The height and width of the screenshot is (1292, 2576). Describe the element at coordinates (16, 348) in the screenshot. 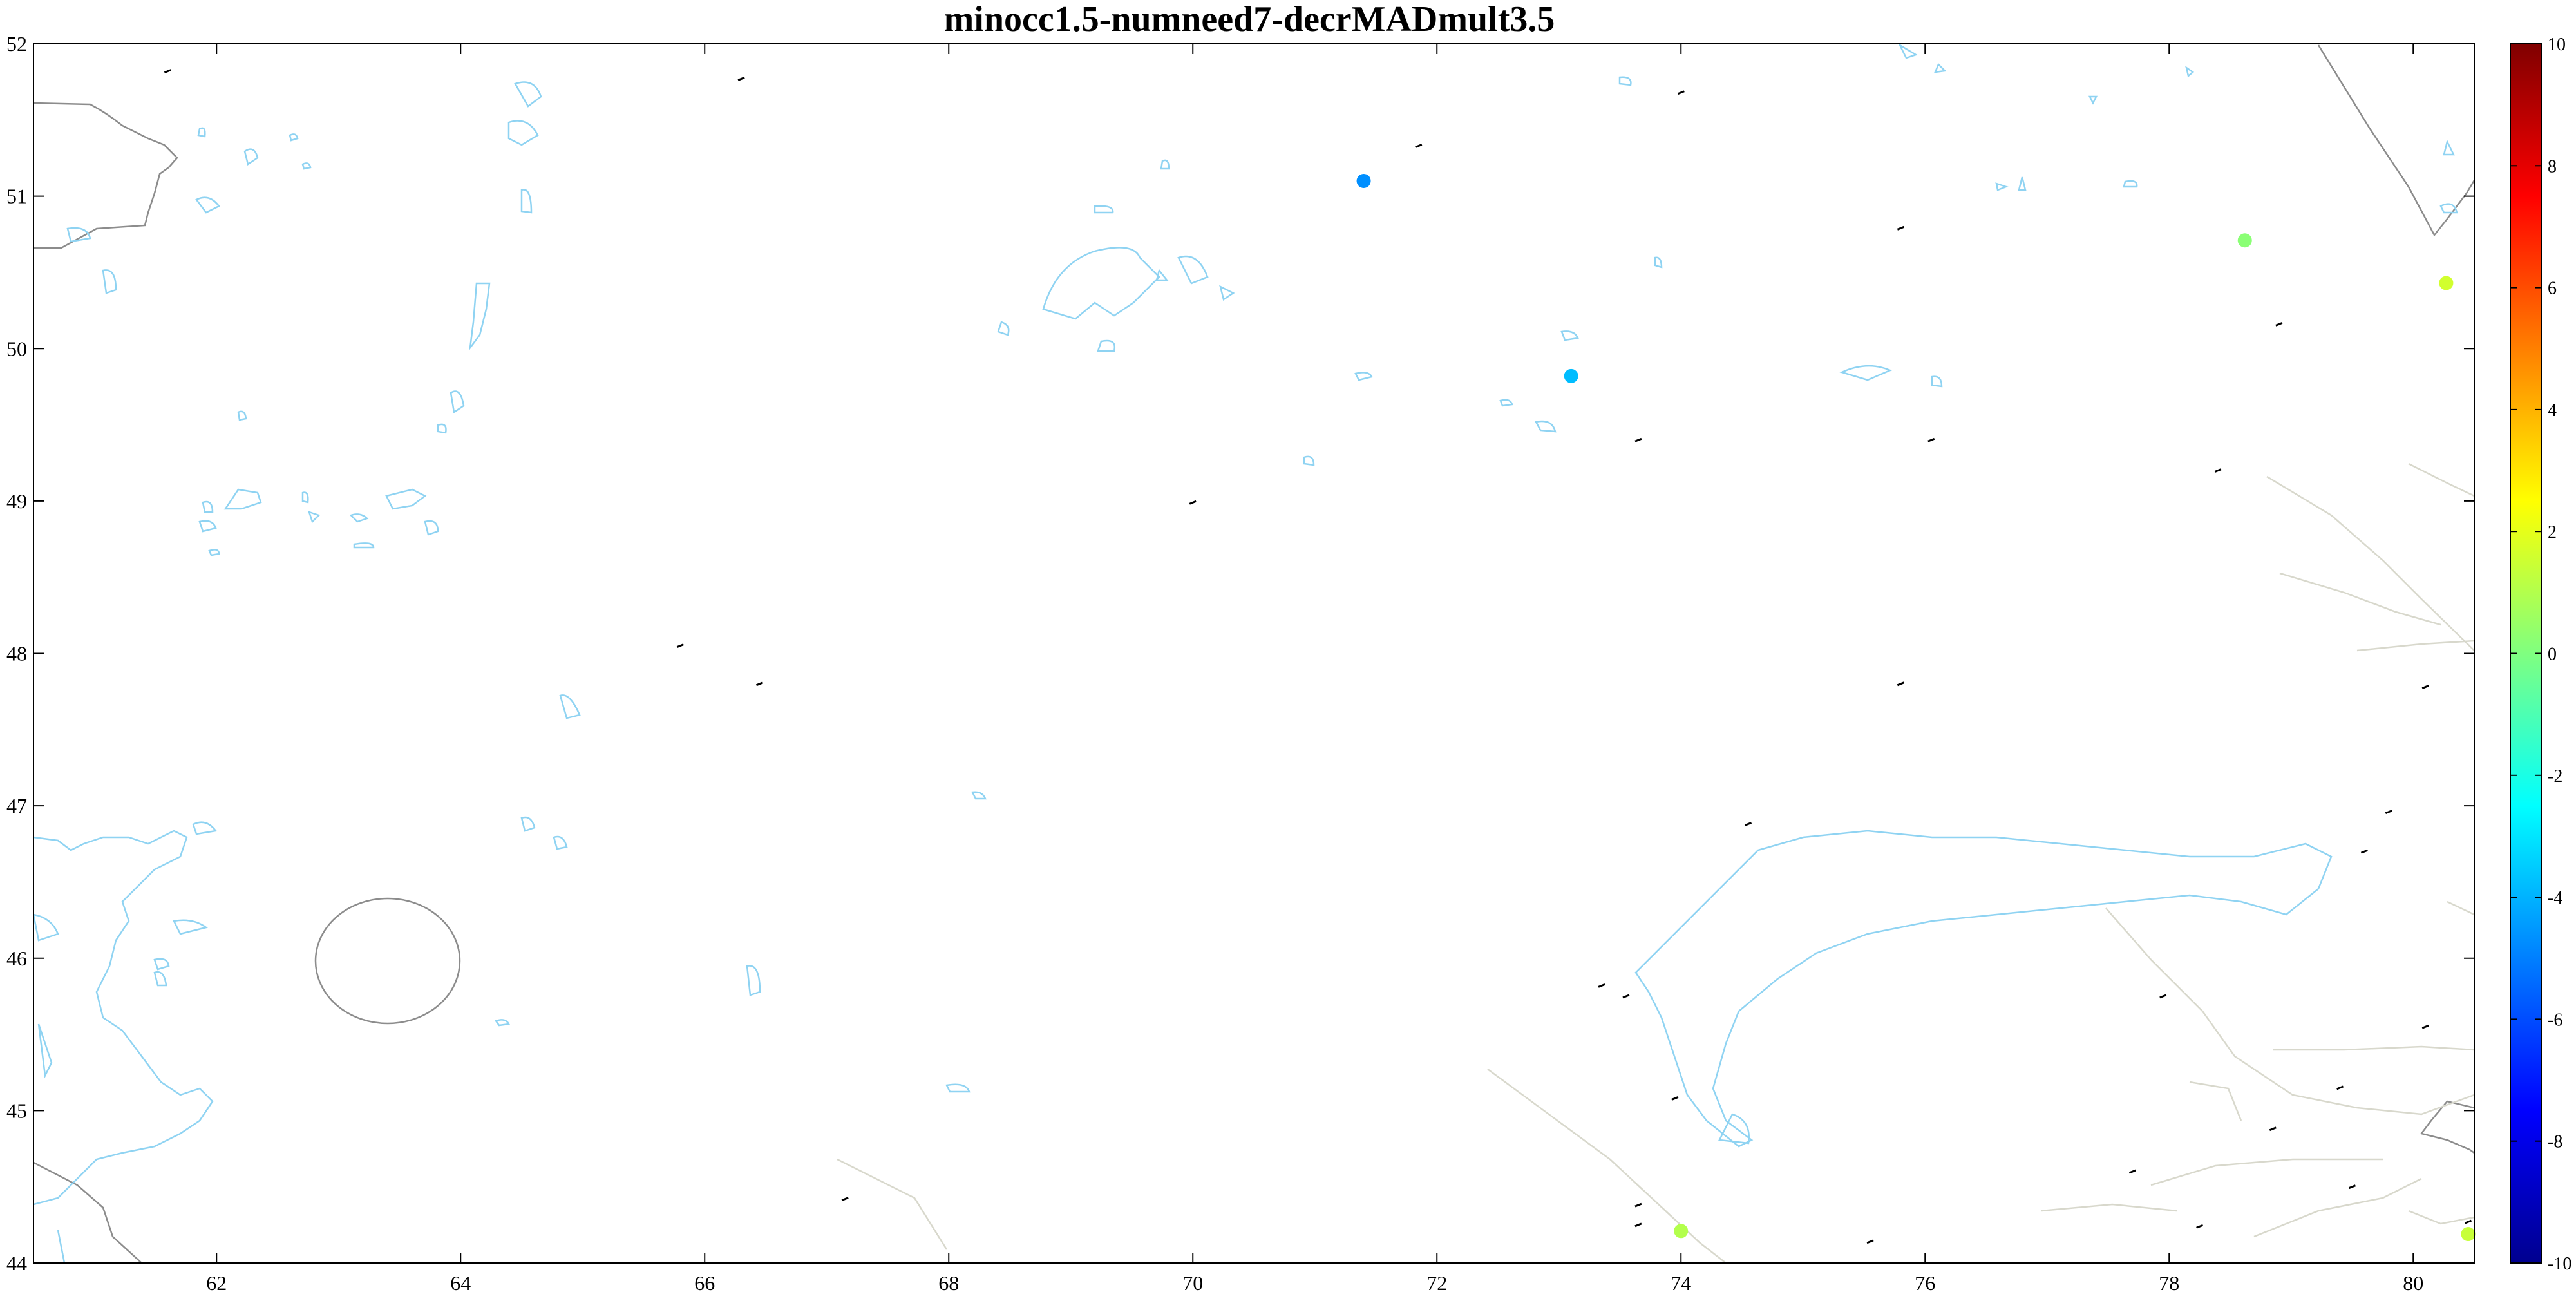

I see `y-tick-label: 50` at that location.